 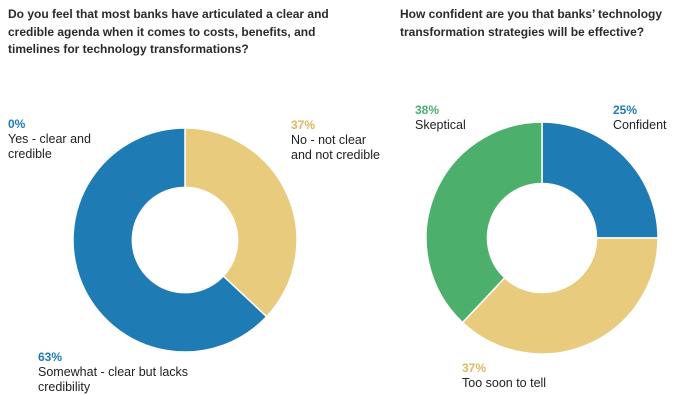 What do you see at coordinates (640, 125) in the screenshot?
I see `chart-2-label-confident-line-1: Confident` at bounding box center [640, 125].